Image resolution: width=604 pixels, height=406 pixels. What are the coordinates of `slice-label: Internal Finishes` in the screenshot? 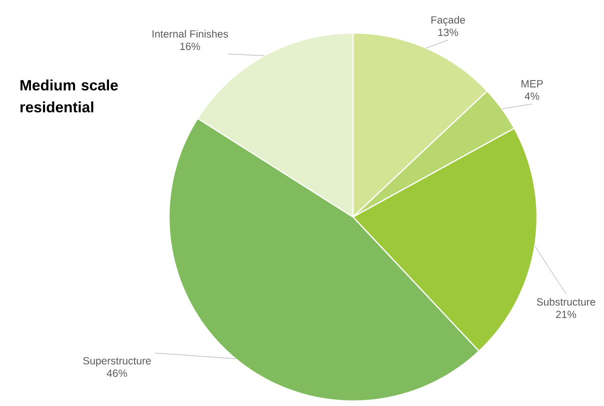 It's located at (190, 34).